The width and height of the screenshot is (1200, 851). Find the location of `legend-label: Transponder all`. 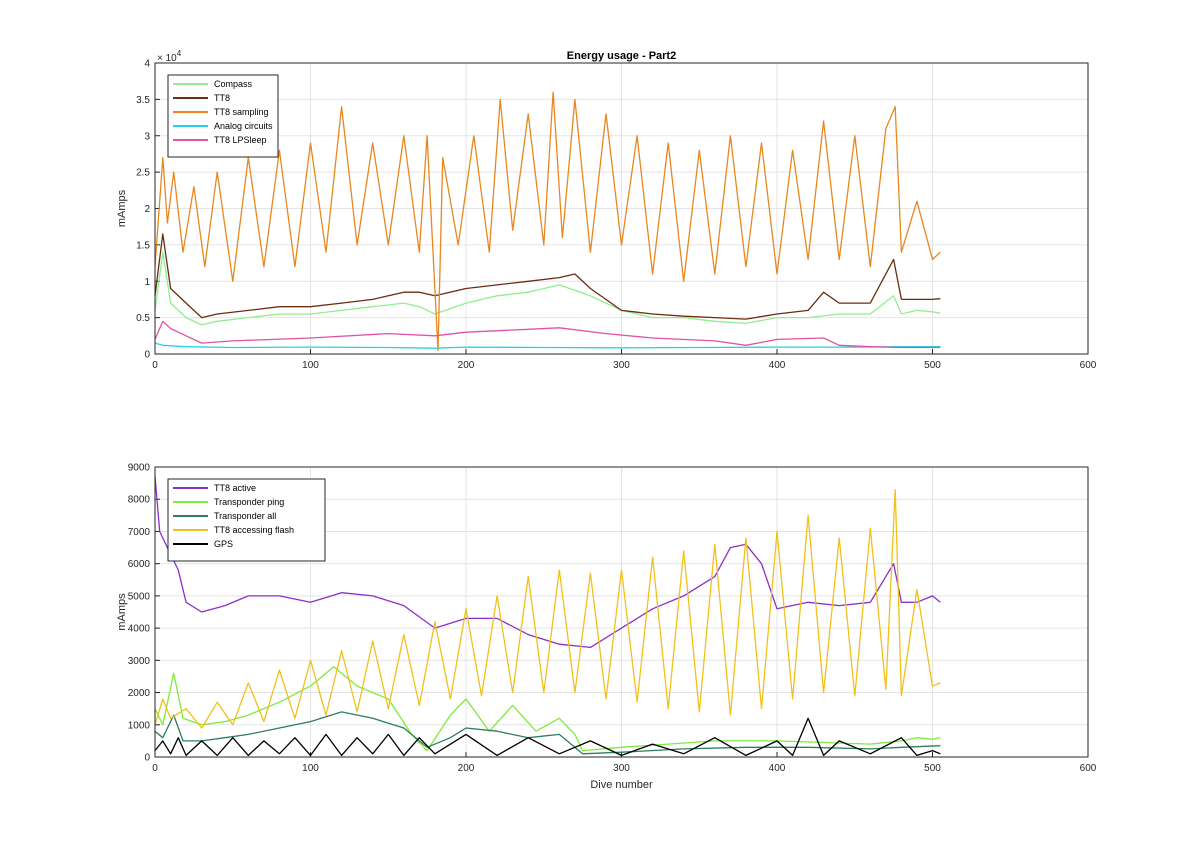

legend-label: Transponder all is located at coordinates (245, 516).